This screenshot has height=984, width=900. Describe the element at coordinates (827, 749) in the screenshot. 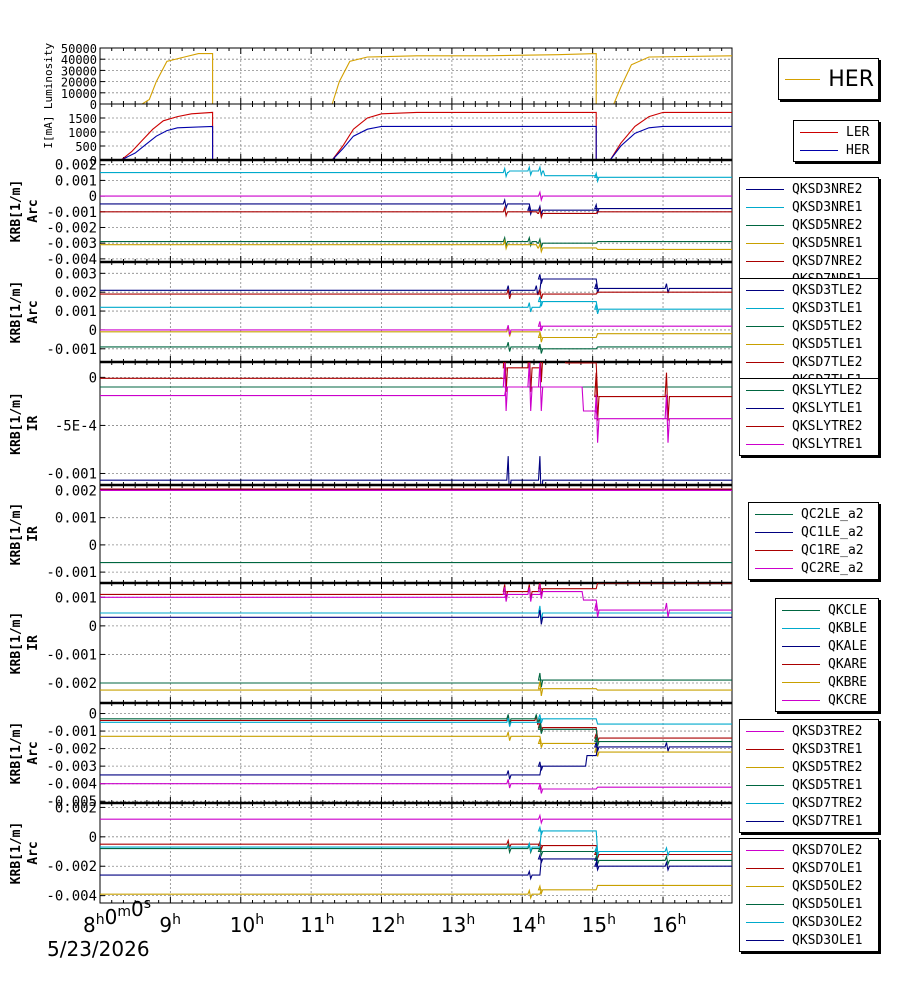

I see `legend-label: QKSD3TRE1` at that location.